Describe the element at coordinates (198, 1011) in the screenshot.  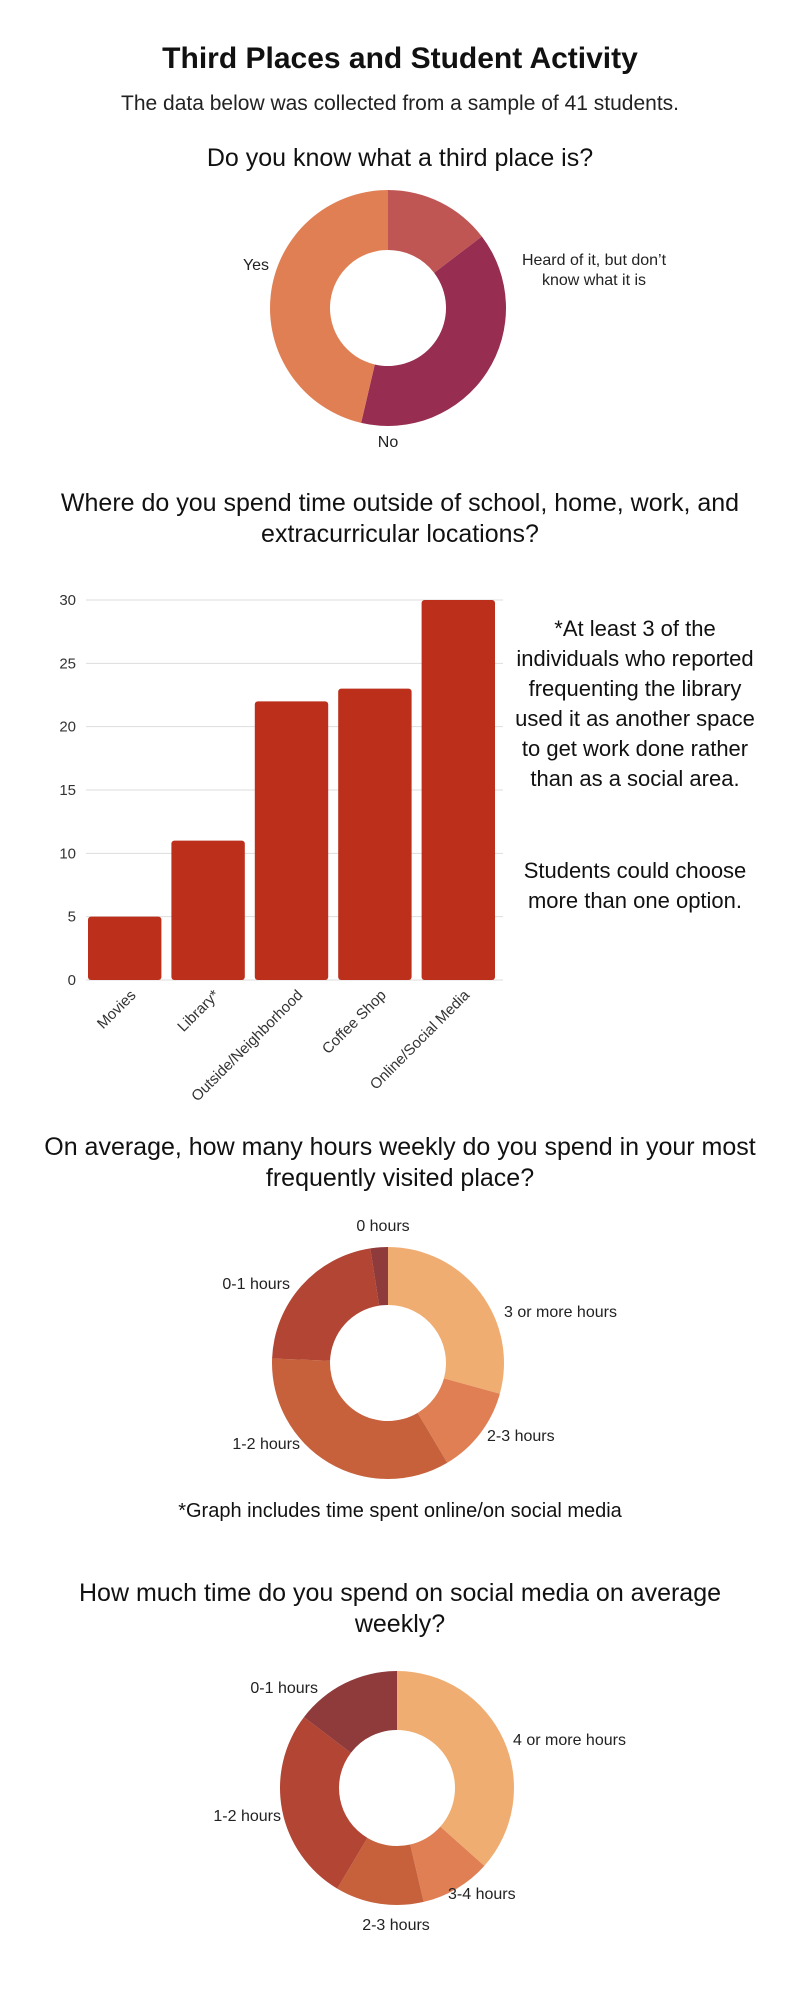
I see `chart2-xtick-label: Library*` at that location.